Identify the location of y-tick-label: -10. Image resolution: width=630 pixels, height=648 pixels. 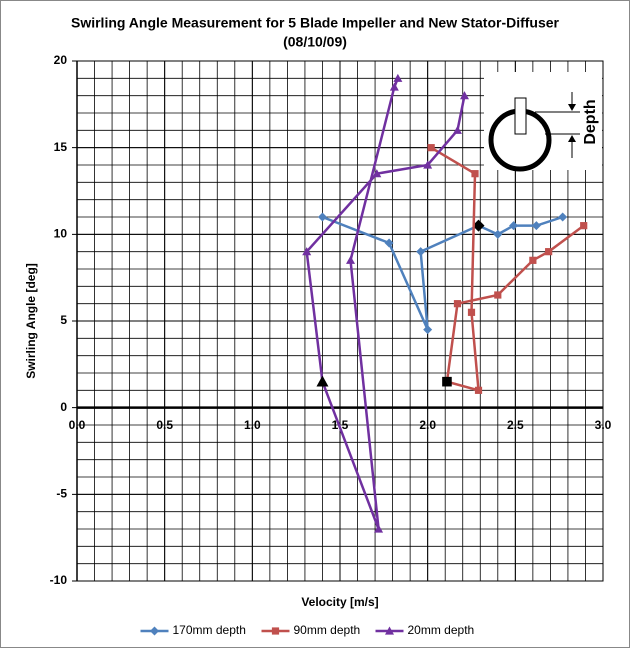
(59, 580).